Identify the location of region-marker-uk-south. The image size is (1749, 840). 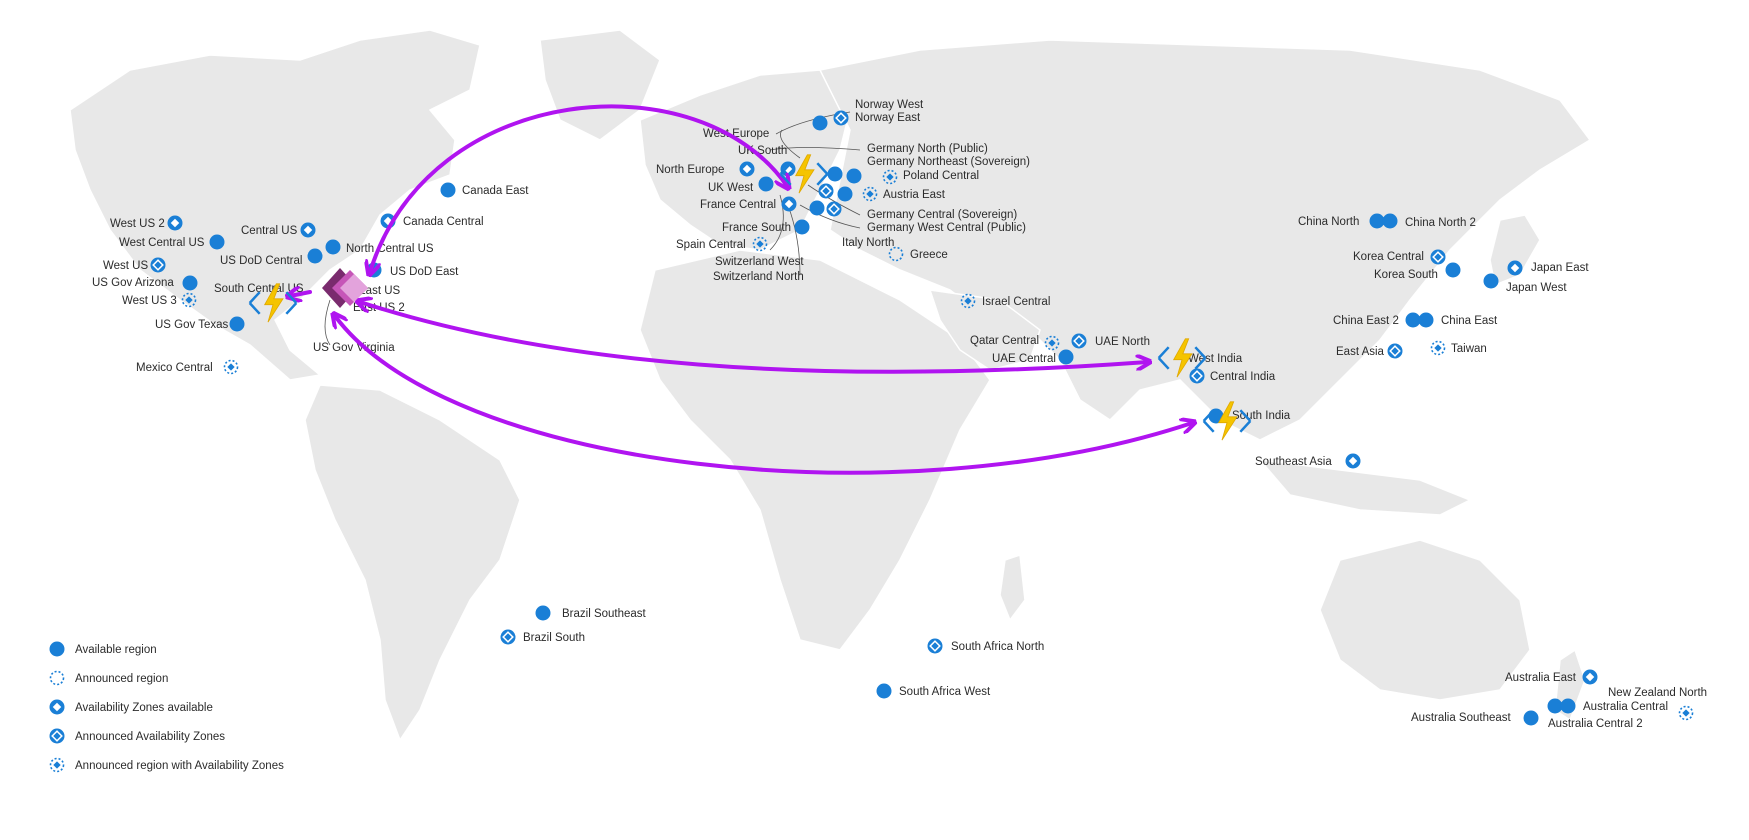
(788, 169).